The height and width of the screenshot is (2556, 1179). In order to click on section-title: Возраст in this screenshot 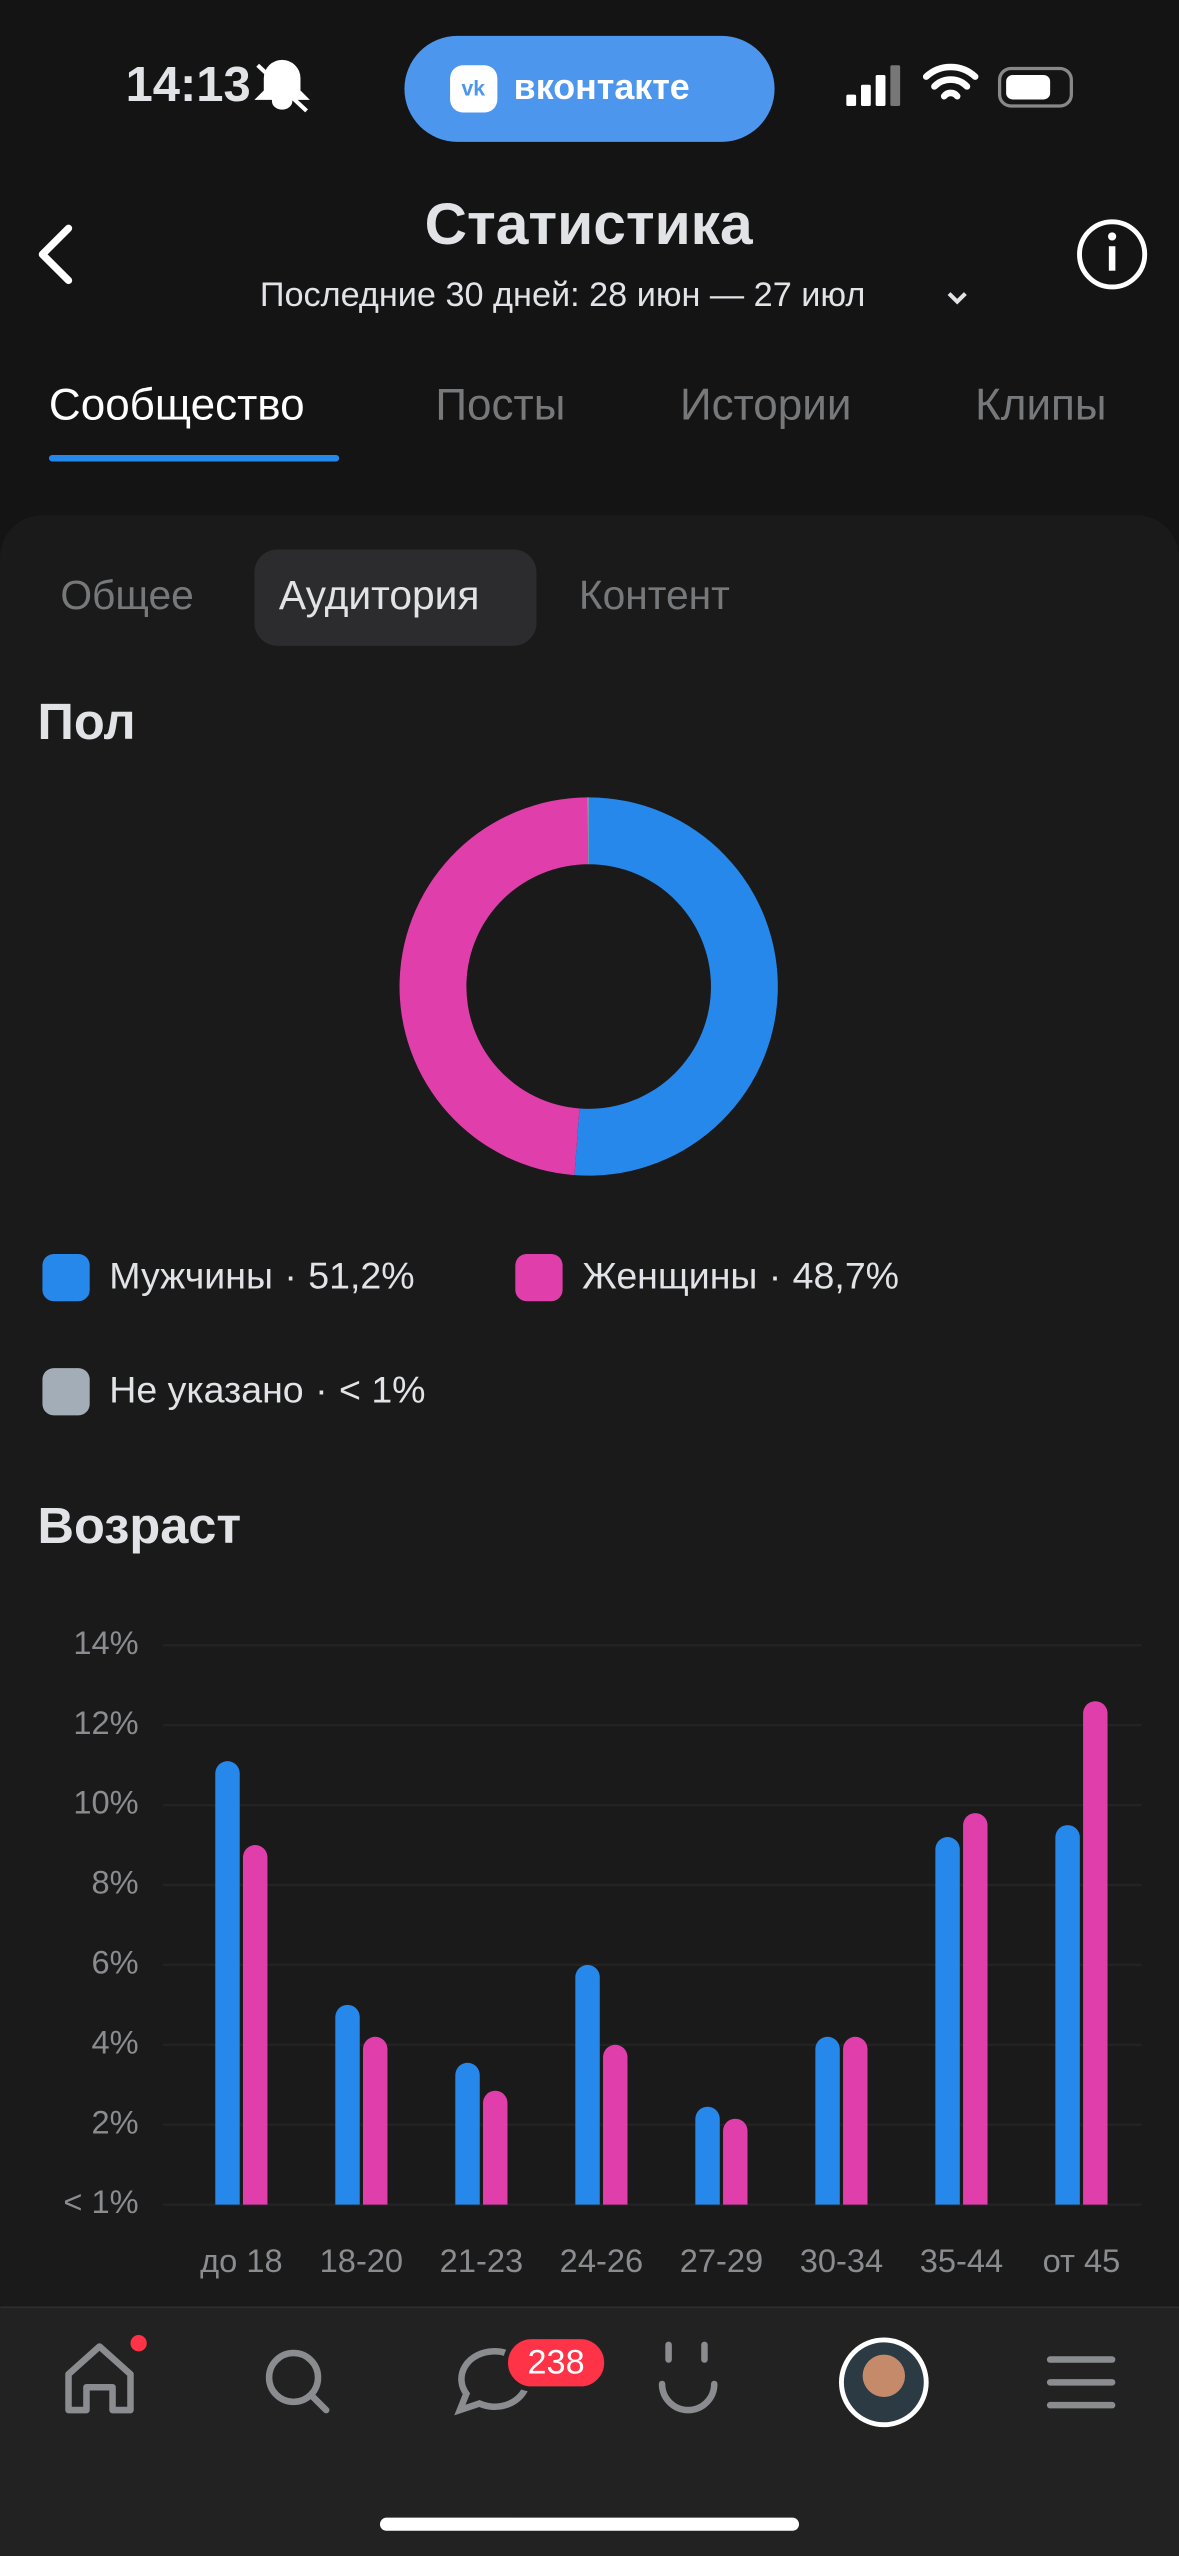, I will do `click(140, 1525)`.